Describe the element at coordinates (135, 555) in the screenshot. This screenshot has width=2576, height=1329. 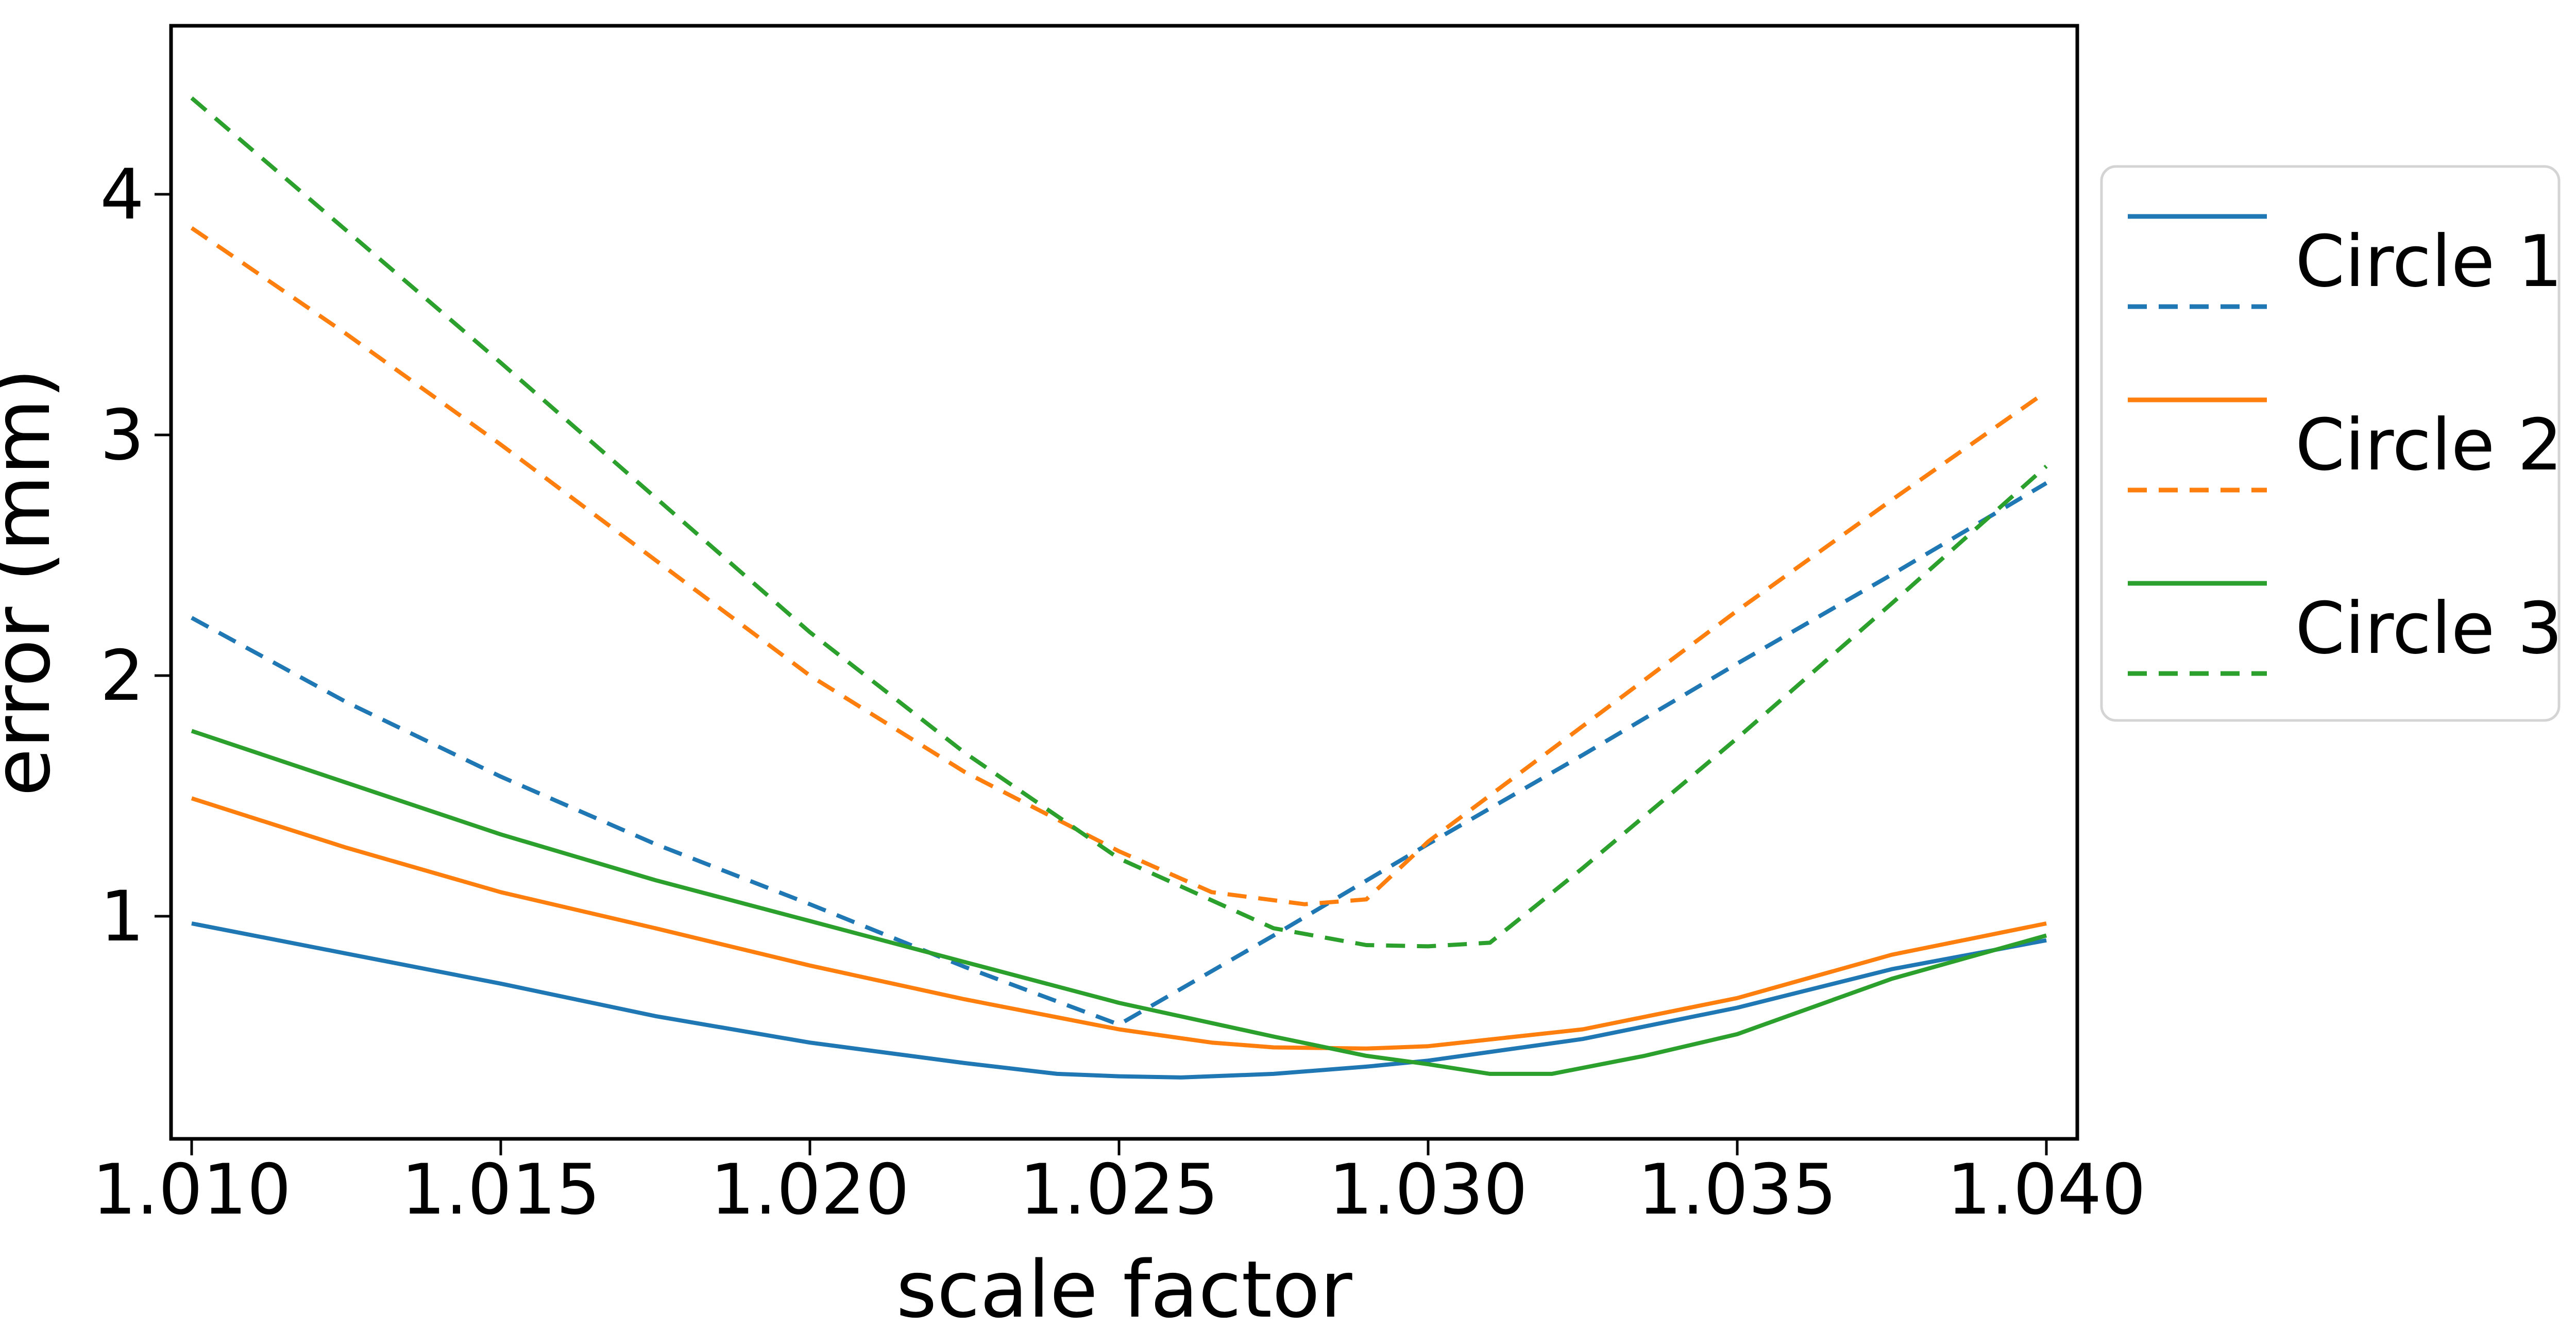
I see `y-axis-ticks: 1 2 3 4` at that location.